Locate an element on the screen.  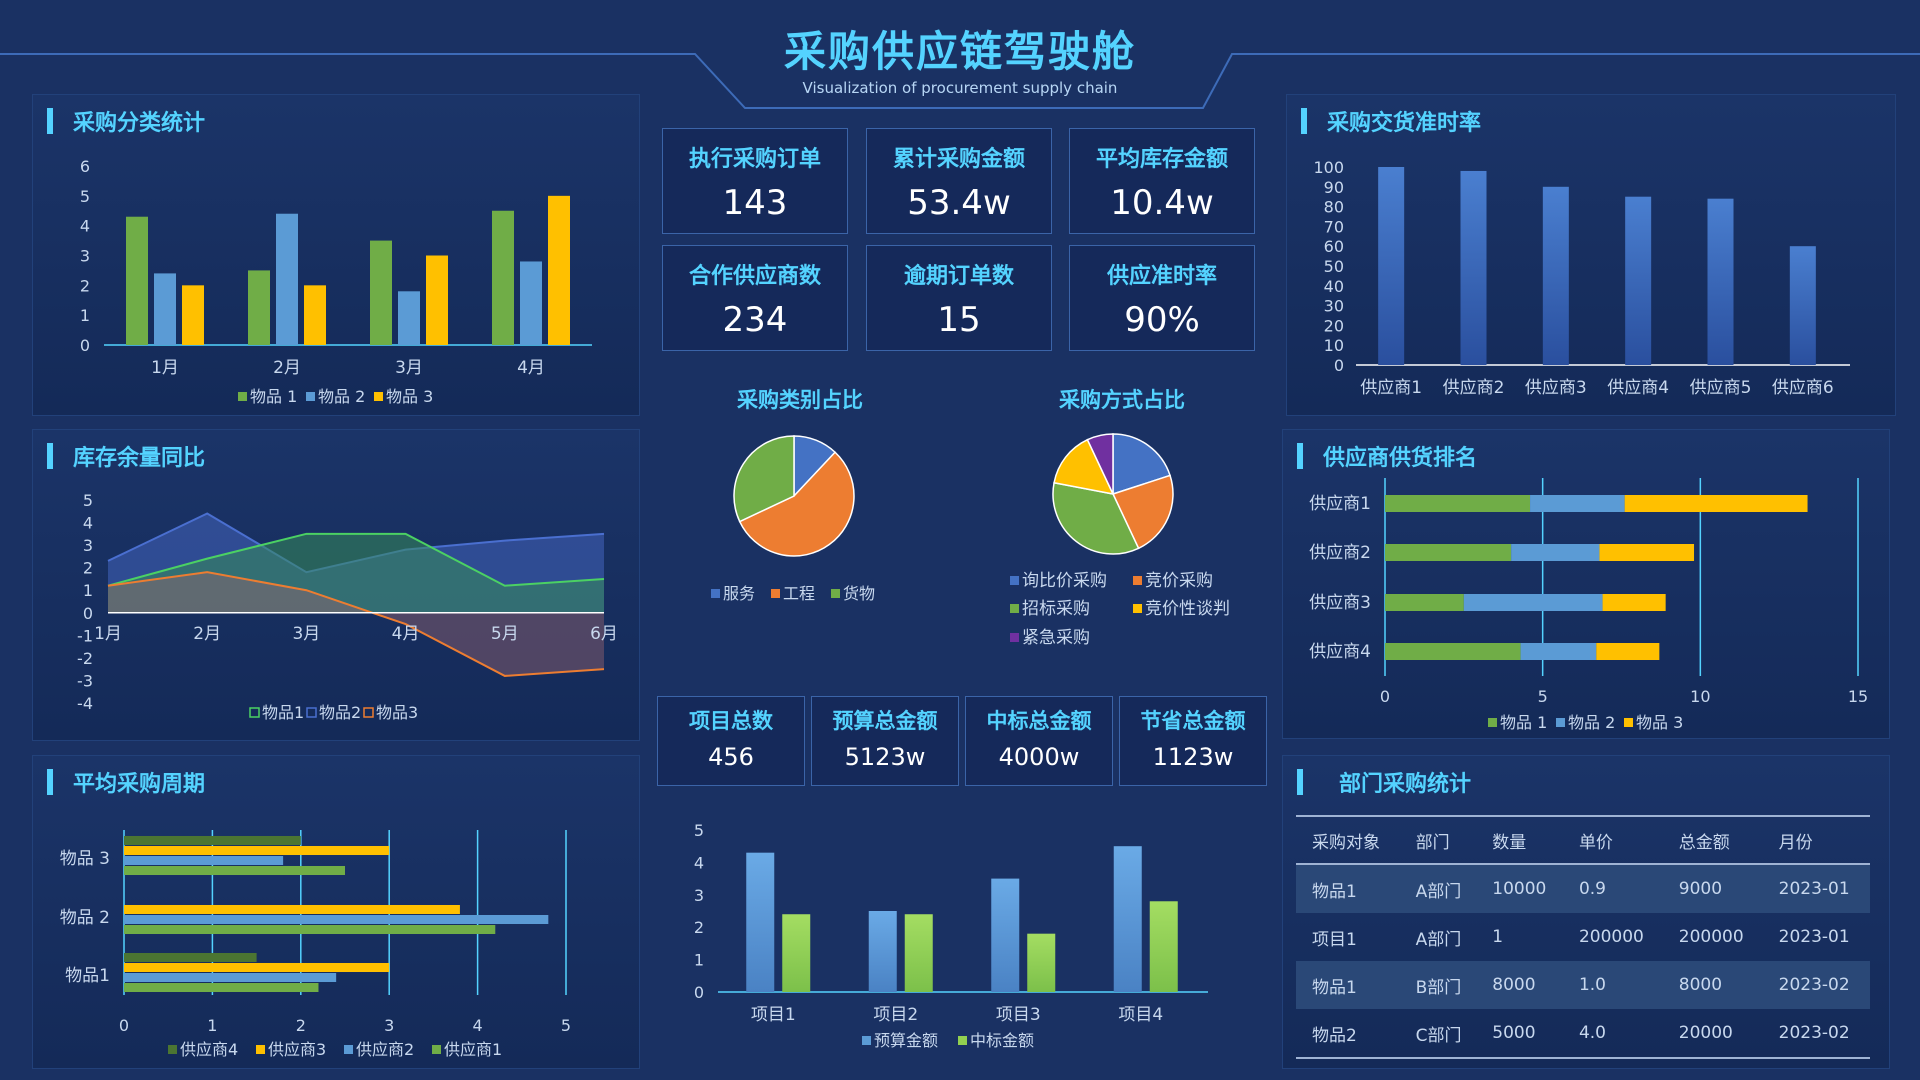
kpi-value: 90% is located at coordinates (1162, 320).